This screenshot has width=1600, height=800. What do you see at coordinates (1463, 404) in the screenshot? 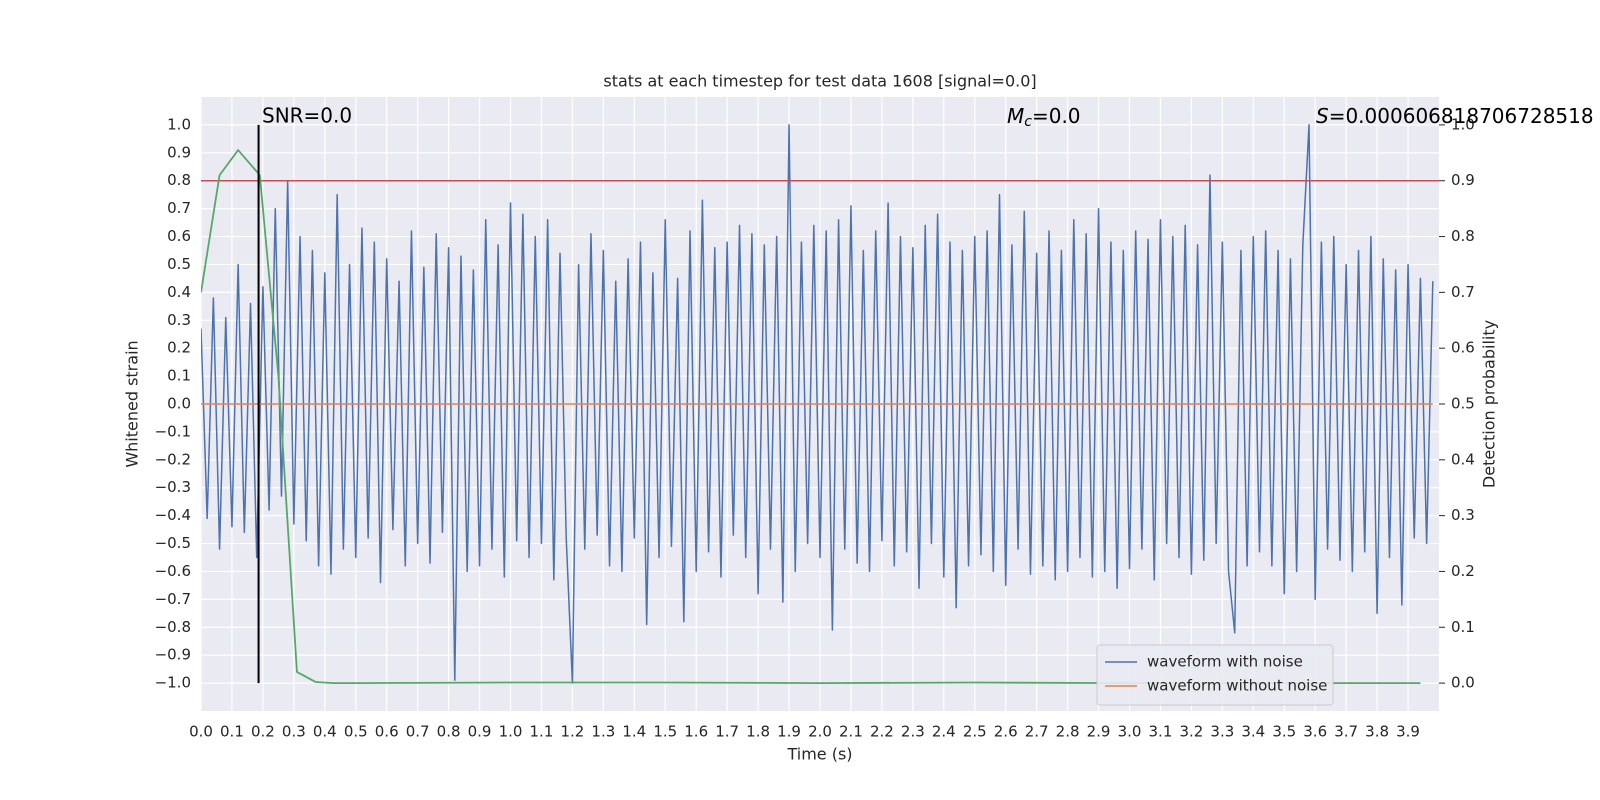
I see `y2-tick-label: 0.5` at bounding box center [1463, 404].